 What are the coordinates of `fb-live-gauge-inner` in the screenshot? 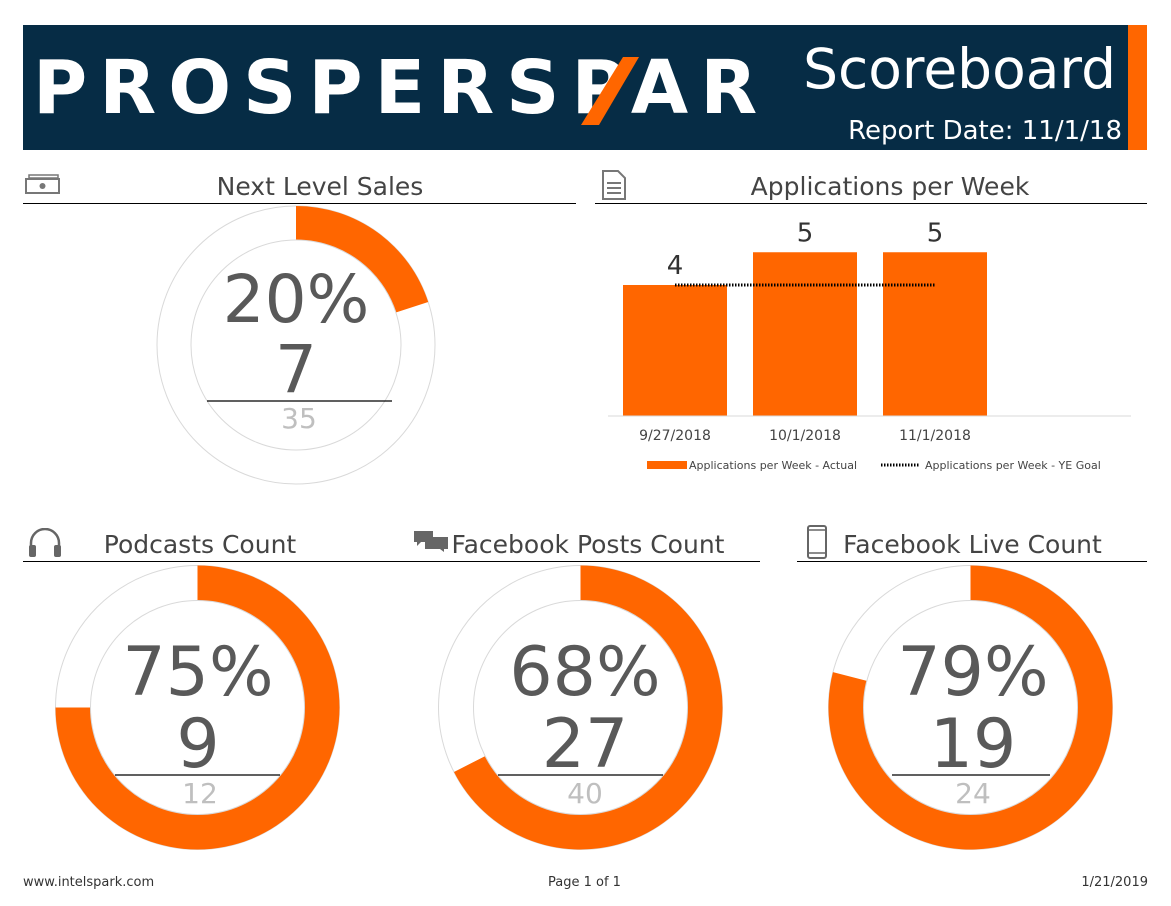 It's located at (970, 707).